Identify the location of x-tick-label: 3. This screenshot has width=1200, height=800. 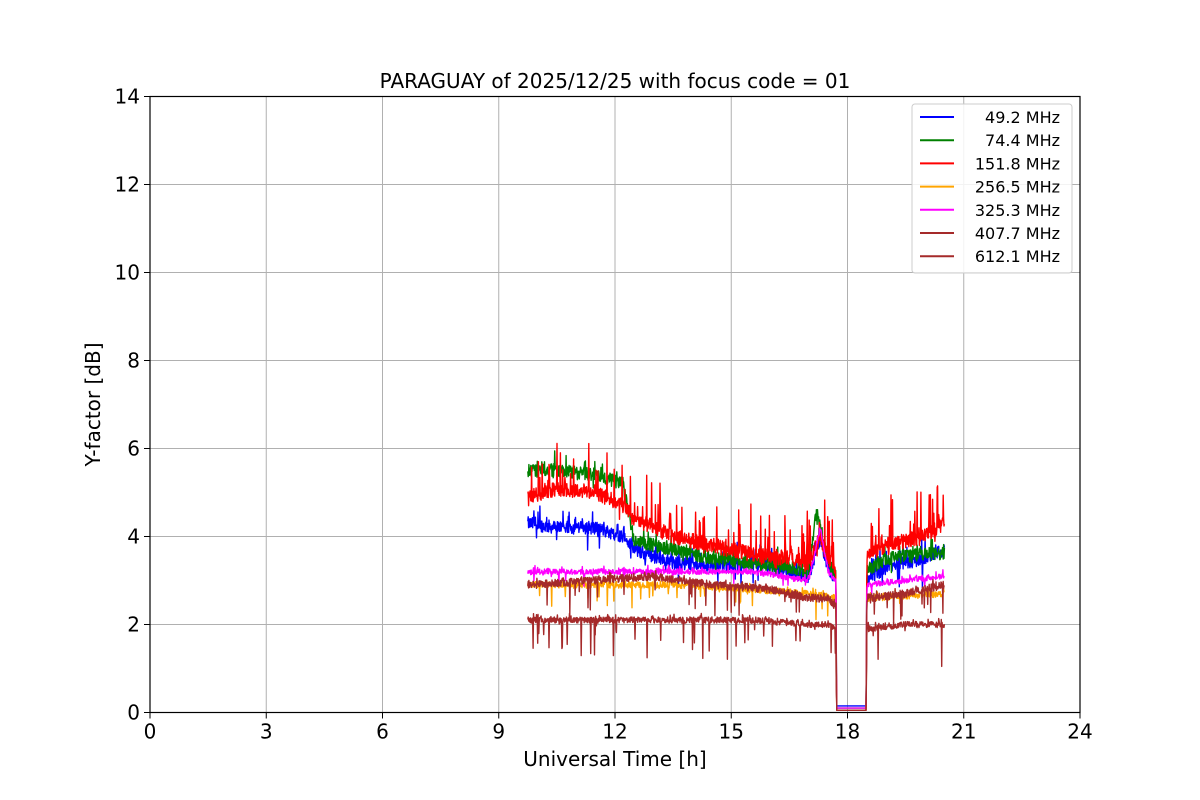
(266, 732).